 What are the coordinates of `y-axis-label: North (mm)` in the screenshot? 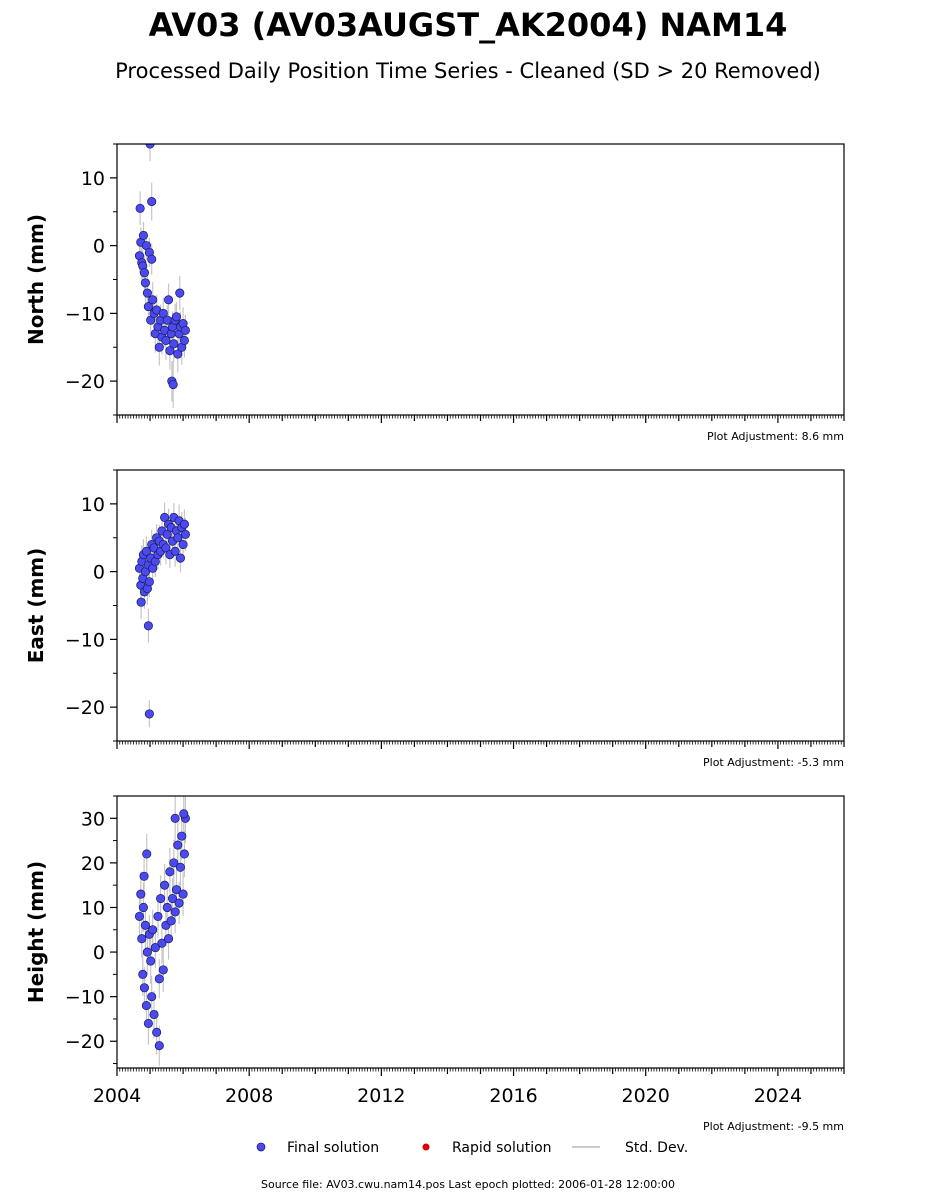 It's located at (36, 279).